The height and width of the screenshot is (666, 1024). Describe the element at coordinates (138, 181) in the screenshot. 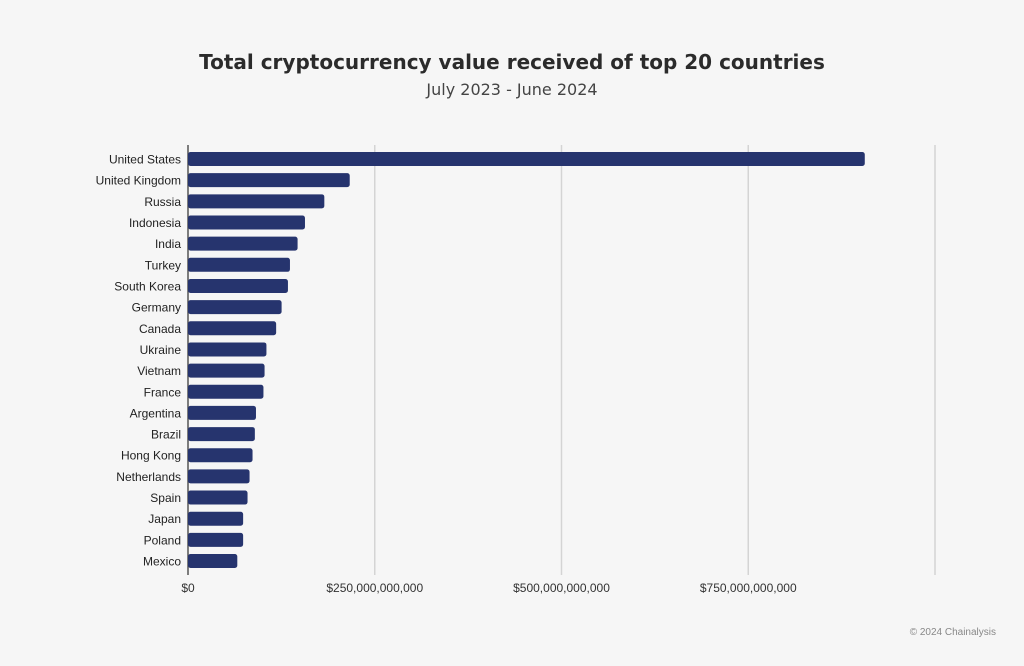

I see `category-label: United Kingdom` at that location.